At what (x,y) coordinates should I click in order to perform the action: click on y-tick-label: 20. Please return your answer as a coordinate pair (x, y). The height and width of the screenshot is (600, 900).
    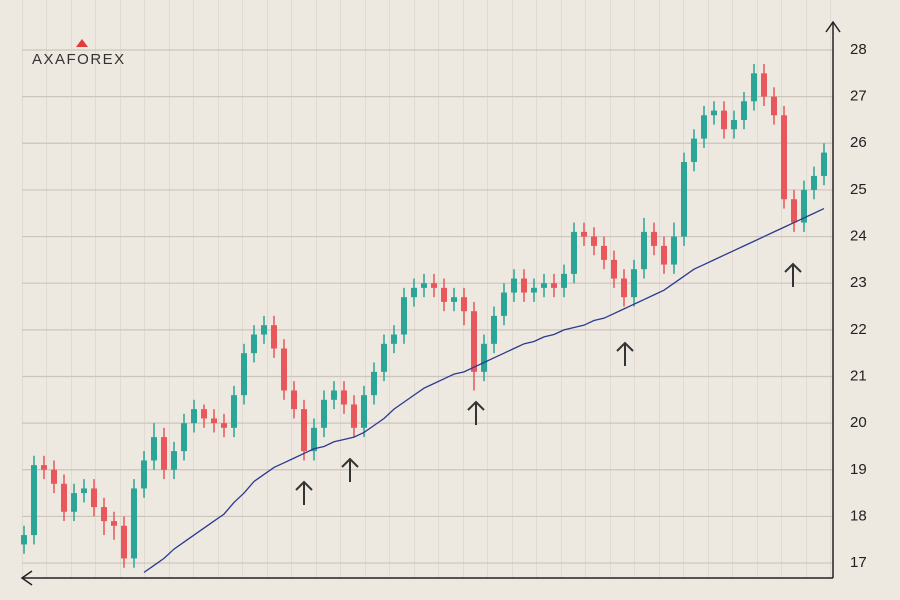
    Looking at the image, I should click on (858, 422).